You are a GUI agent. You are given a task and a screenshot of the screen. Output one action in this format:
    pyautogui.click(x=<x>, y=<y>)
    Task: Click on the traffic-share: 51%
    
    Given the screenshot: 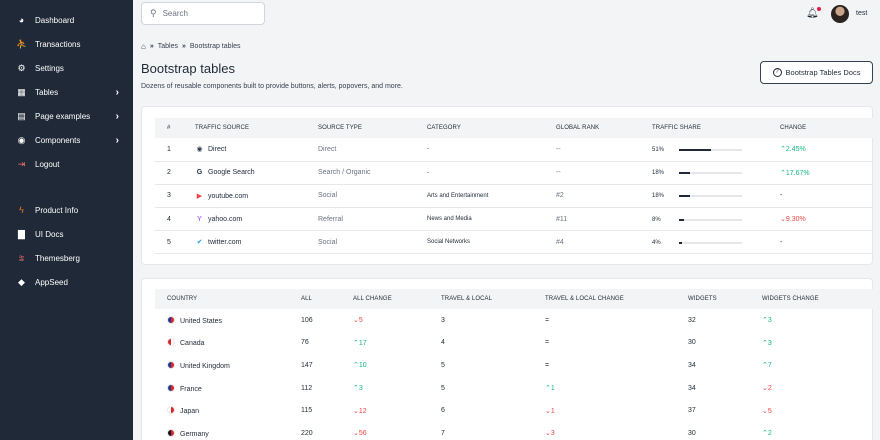 What is the action you would take?
    pyautogui.click(x=697, y=150)
    